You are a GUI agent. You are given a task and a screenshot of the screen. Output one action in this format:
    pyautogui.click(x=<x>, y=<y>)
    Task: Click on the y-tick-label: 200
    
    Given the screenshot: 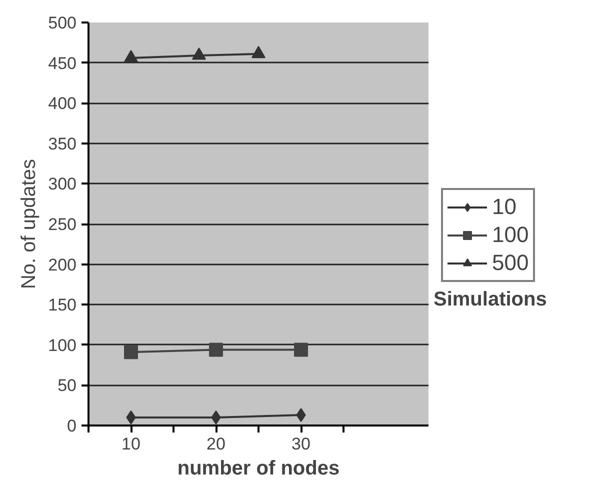 What is the action you would take?
    pyautogui.click(x=62, y=264)
    